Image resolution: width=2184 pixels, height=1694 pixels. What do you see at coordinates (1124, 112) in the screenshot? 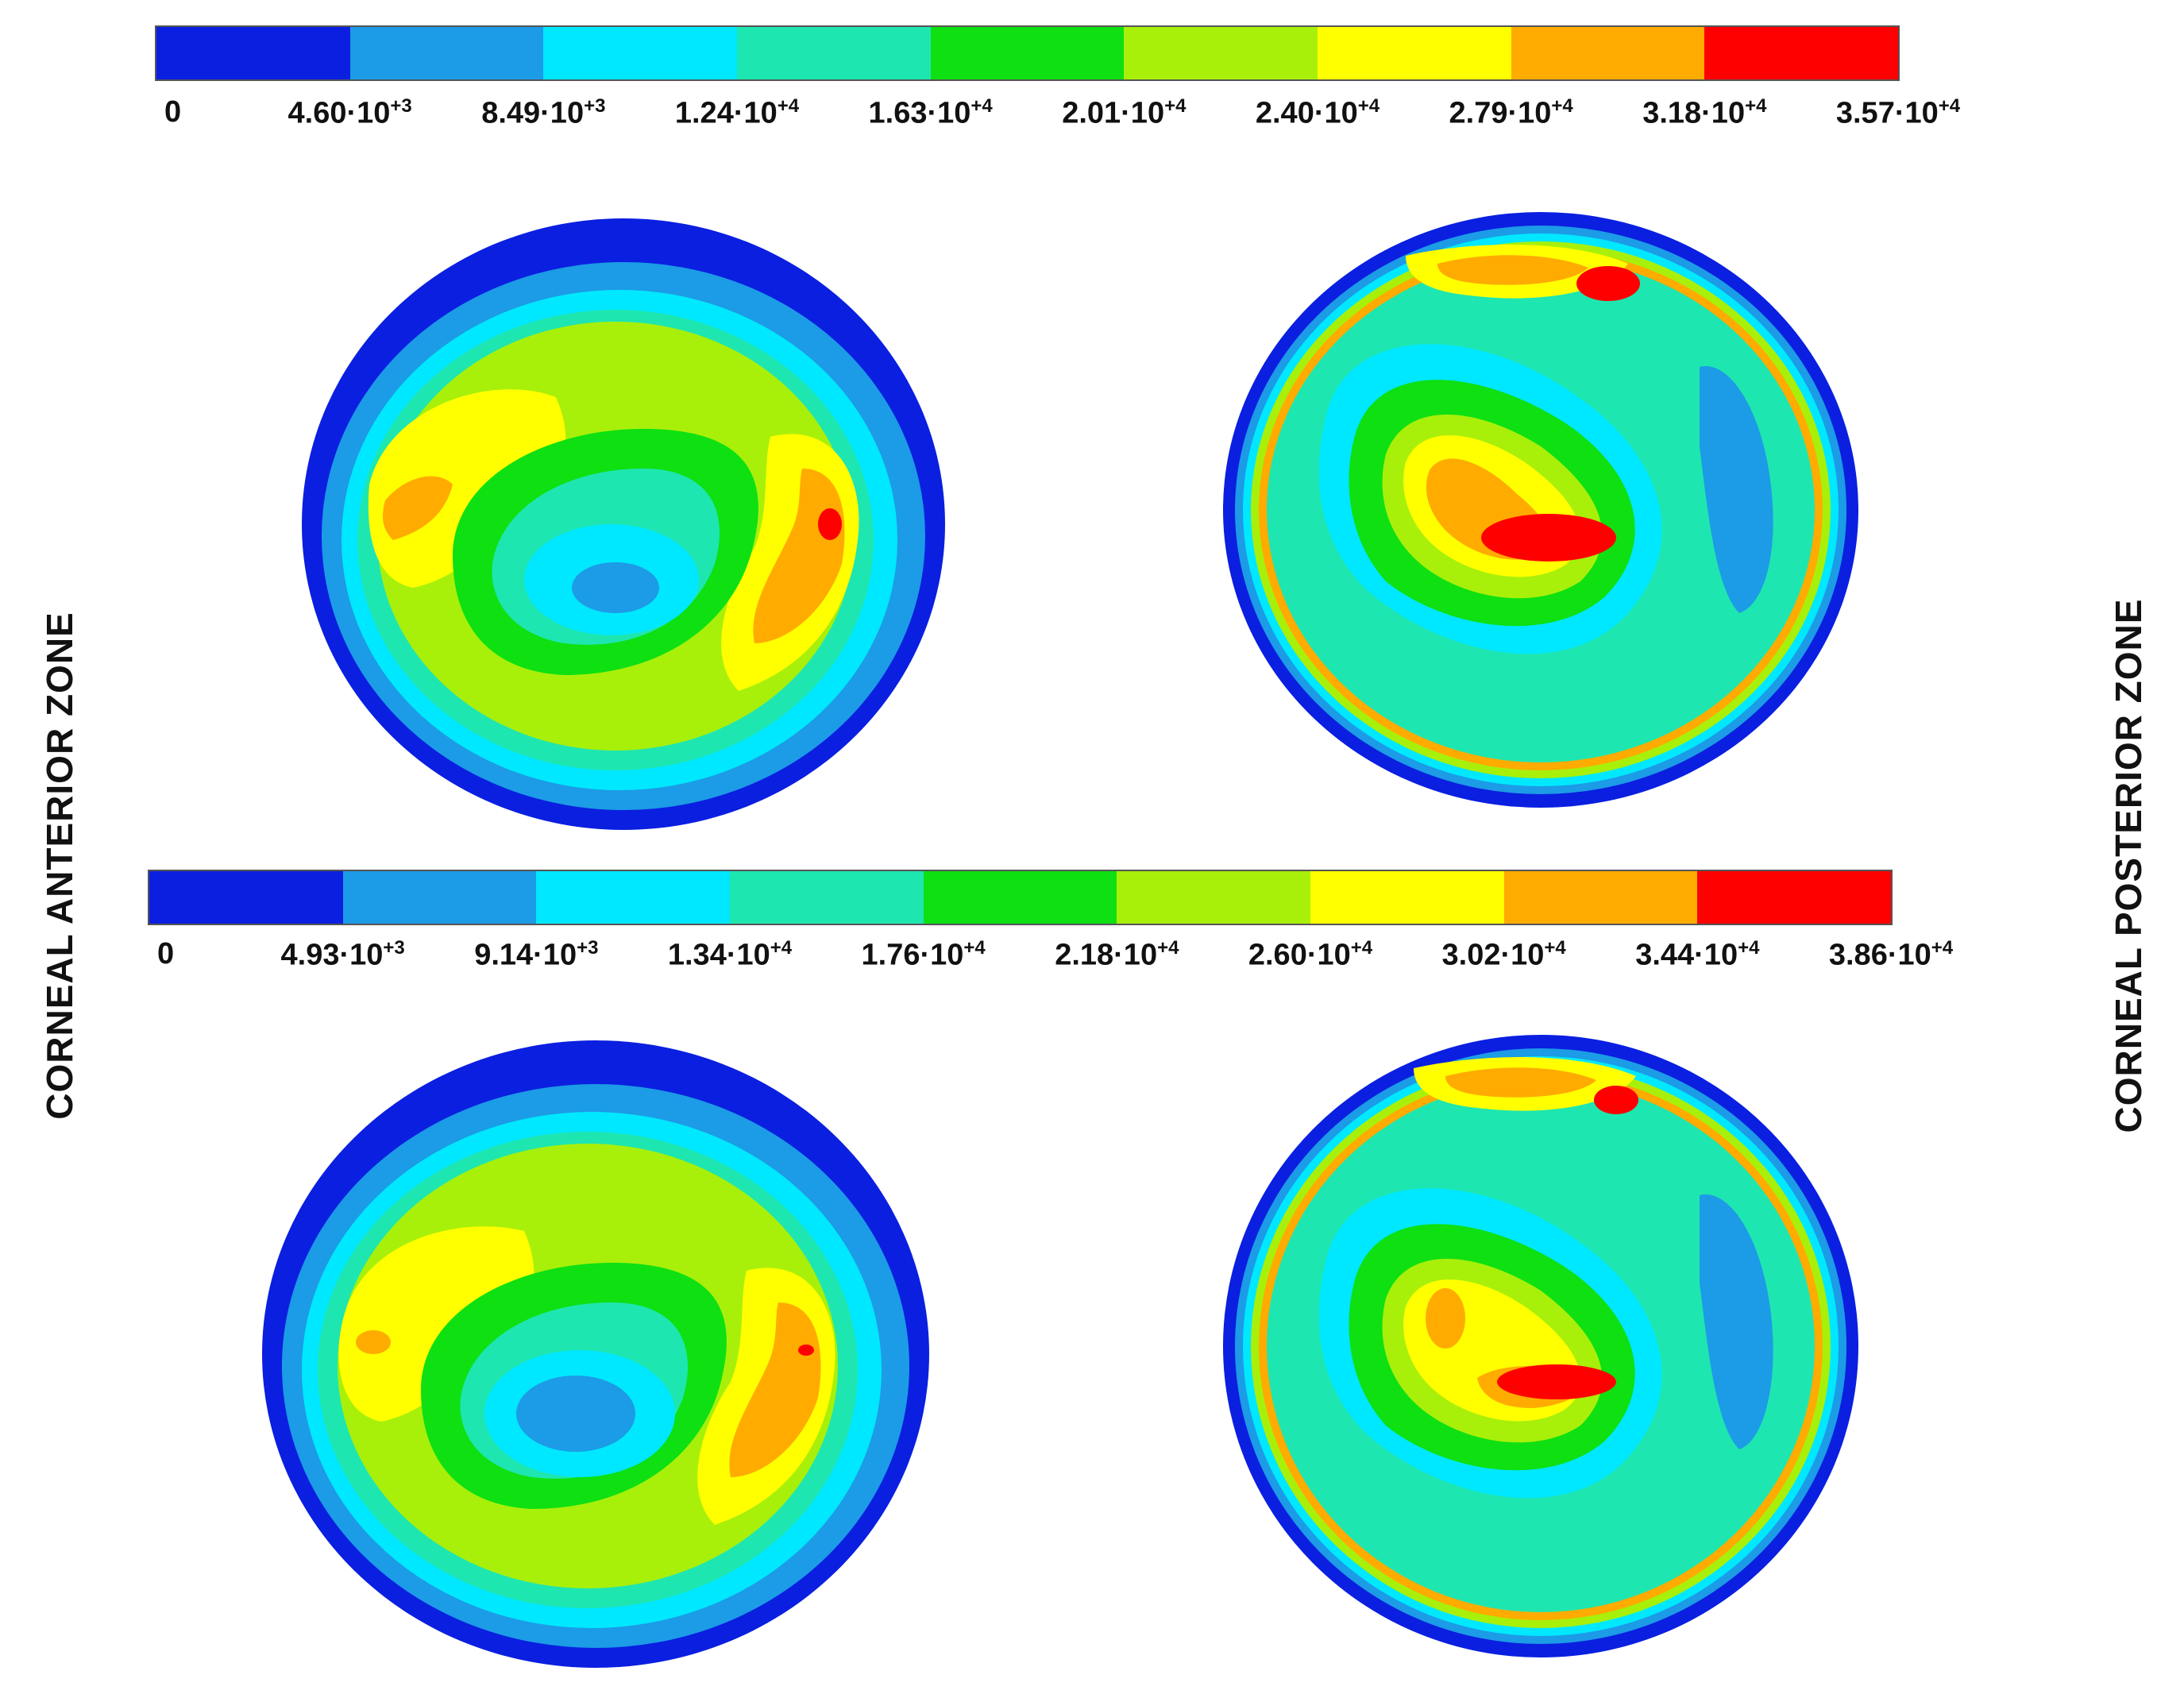
I see `colorbar-tick-label: 2.01·10+4` at bounding box center [1124, 112].